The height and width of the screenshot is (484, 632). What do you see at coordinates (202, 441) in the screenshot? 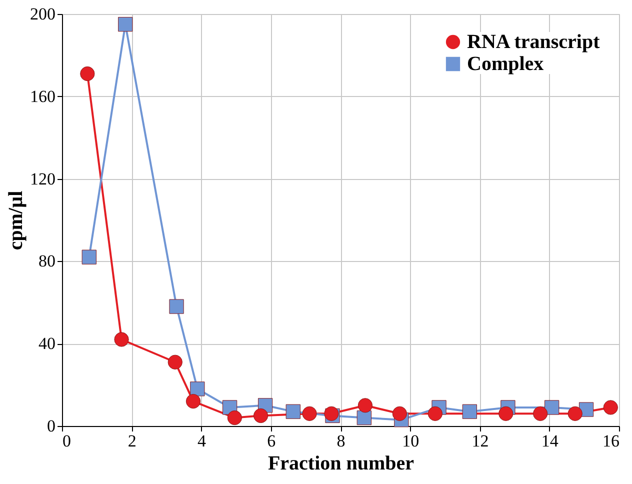
I see `x-tick-label: 4` at bounding box center [202, 441].